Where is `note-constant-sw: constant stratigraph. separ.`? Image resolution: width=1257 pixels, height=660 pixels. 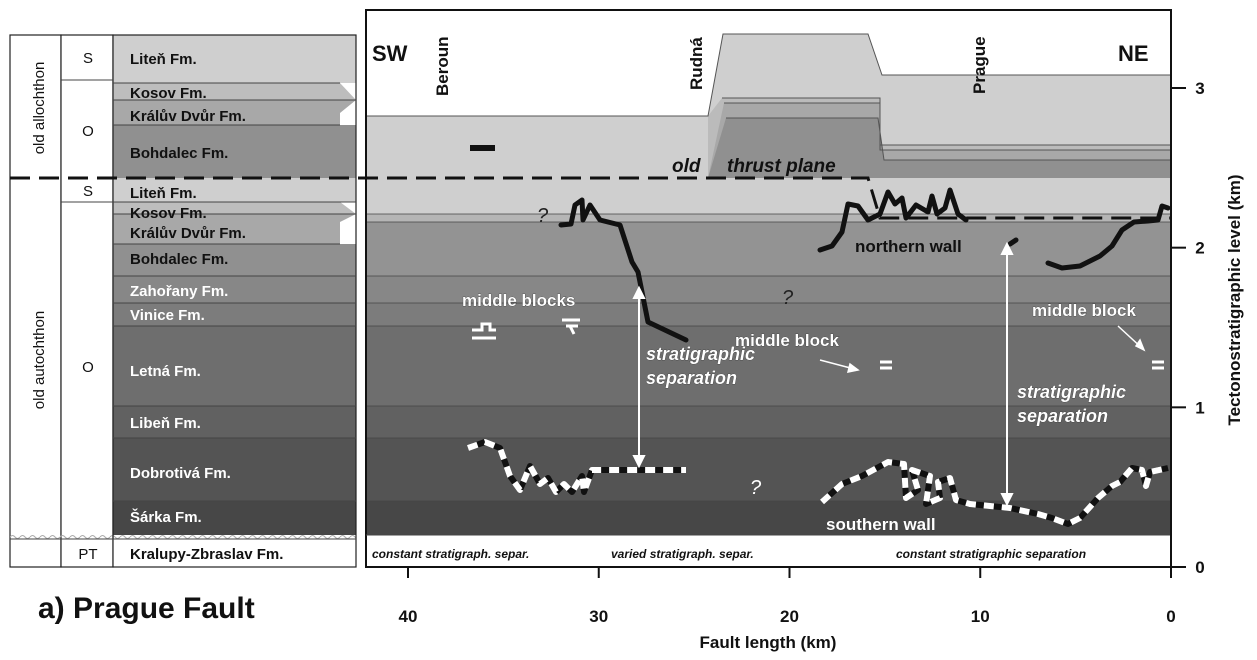
note-constant-sw: constant stratigraph. separ. is located at coordinates (450, 554).